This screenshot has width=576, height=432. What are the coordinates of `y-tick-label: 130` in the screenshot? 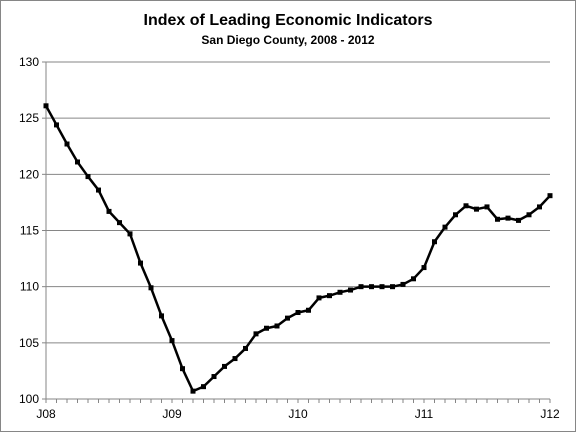 It's located at (29, 62).